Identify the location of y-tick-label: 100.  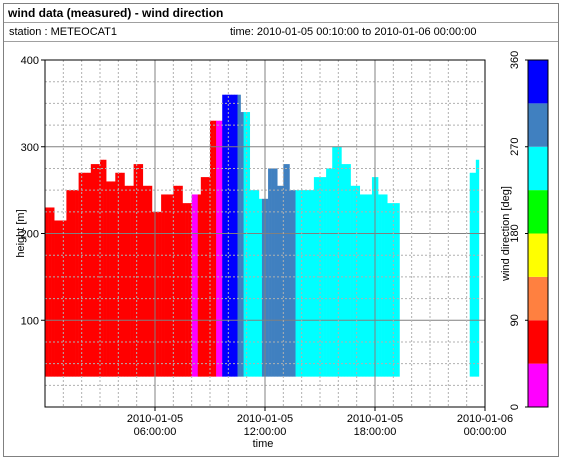
(30, 321).